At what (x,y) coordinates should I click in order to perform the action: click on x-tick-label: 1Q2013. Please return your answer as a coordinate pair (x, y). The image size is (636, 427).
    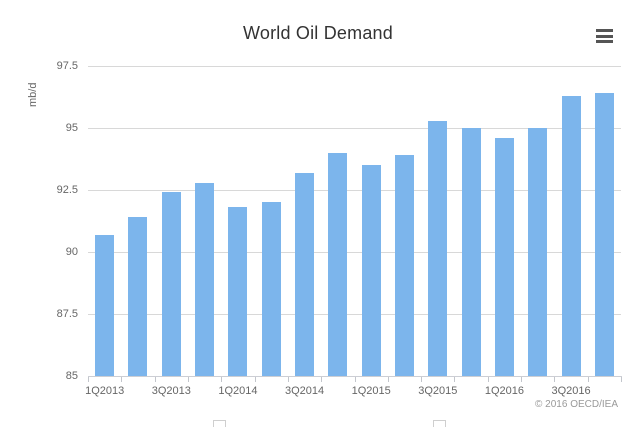
    Looking at the image, I should click on (105, 391).